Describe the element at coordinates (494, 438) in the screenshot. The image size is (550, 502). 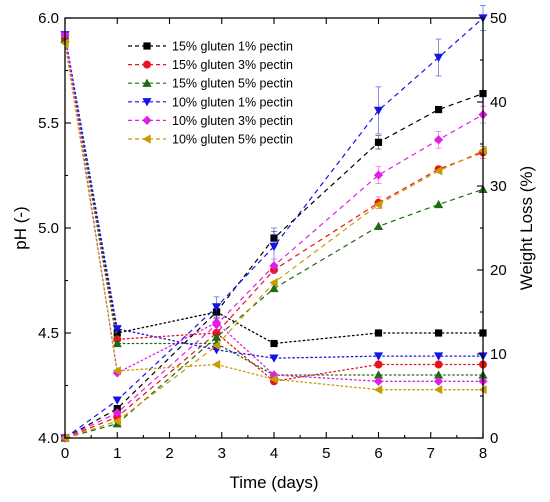
I see `y-right-tick-label: 0` at that location.